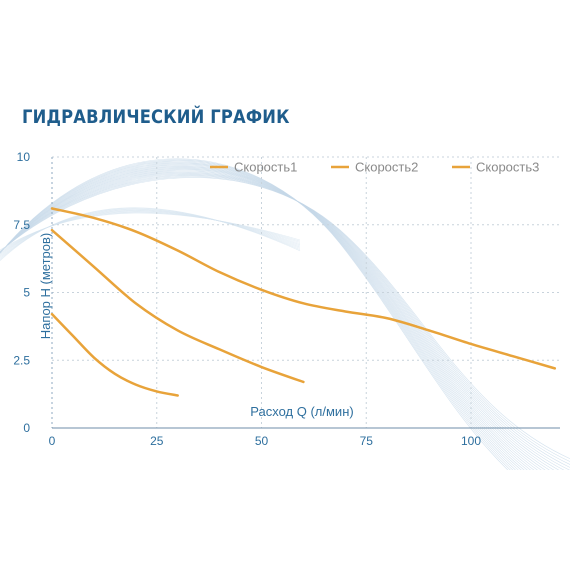 This screenshot has height=570, width=570. What do you see at coordinates (26, 428) in the screenshot?
I see `y-tick-label: 0` at bounding box center [26, 428].